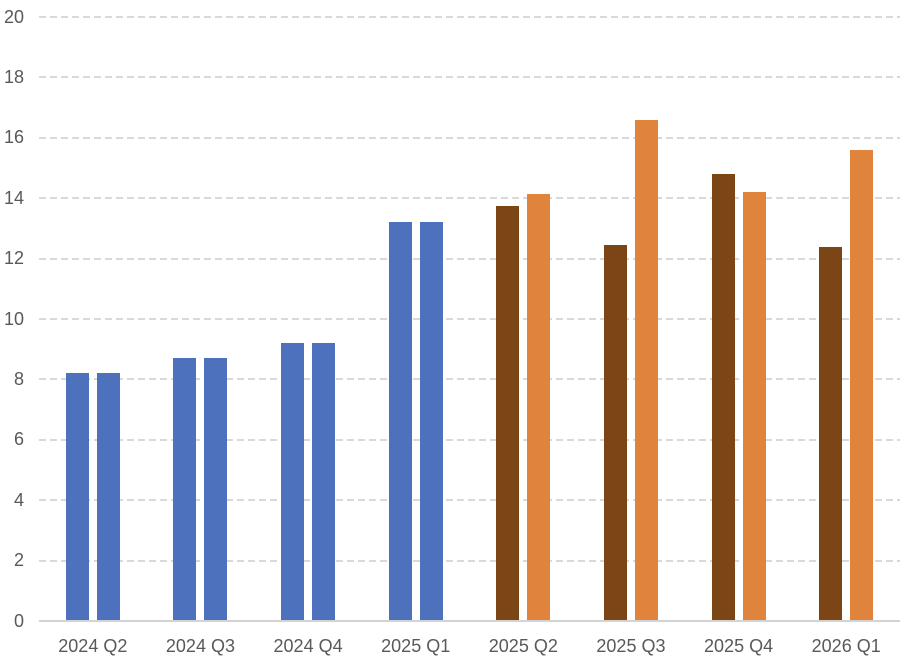  Describe the element at coordinates (739, 646) in the screenshot. I see `x-tick-label-2025-q4: 2025 Q4` at that location.